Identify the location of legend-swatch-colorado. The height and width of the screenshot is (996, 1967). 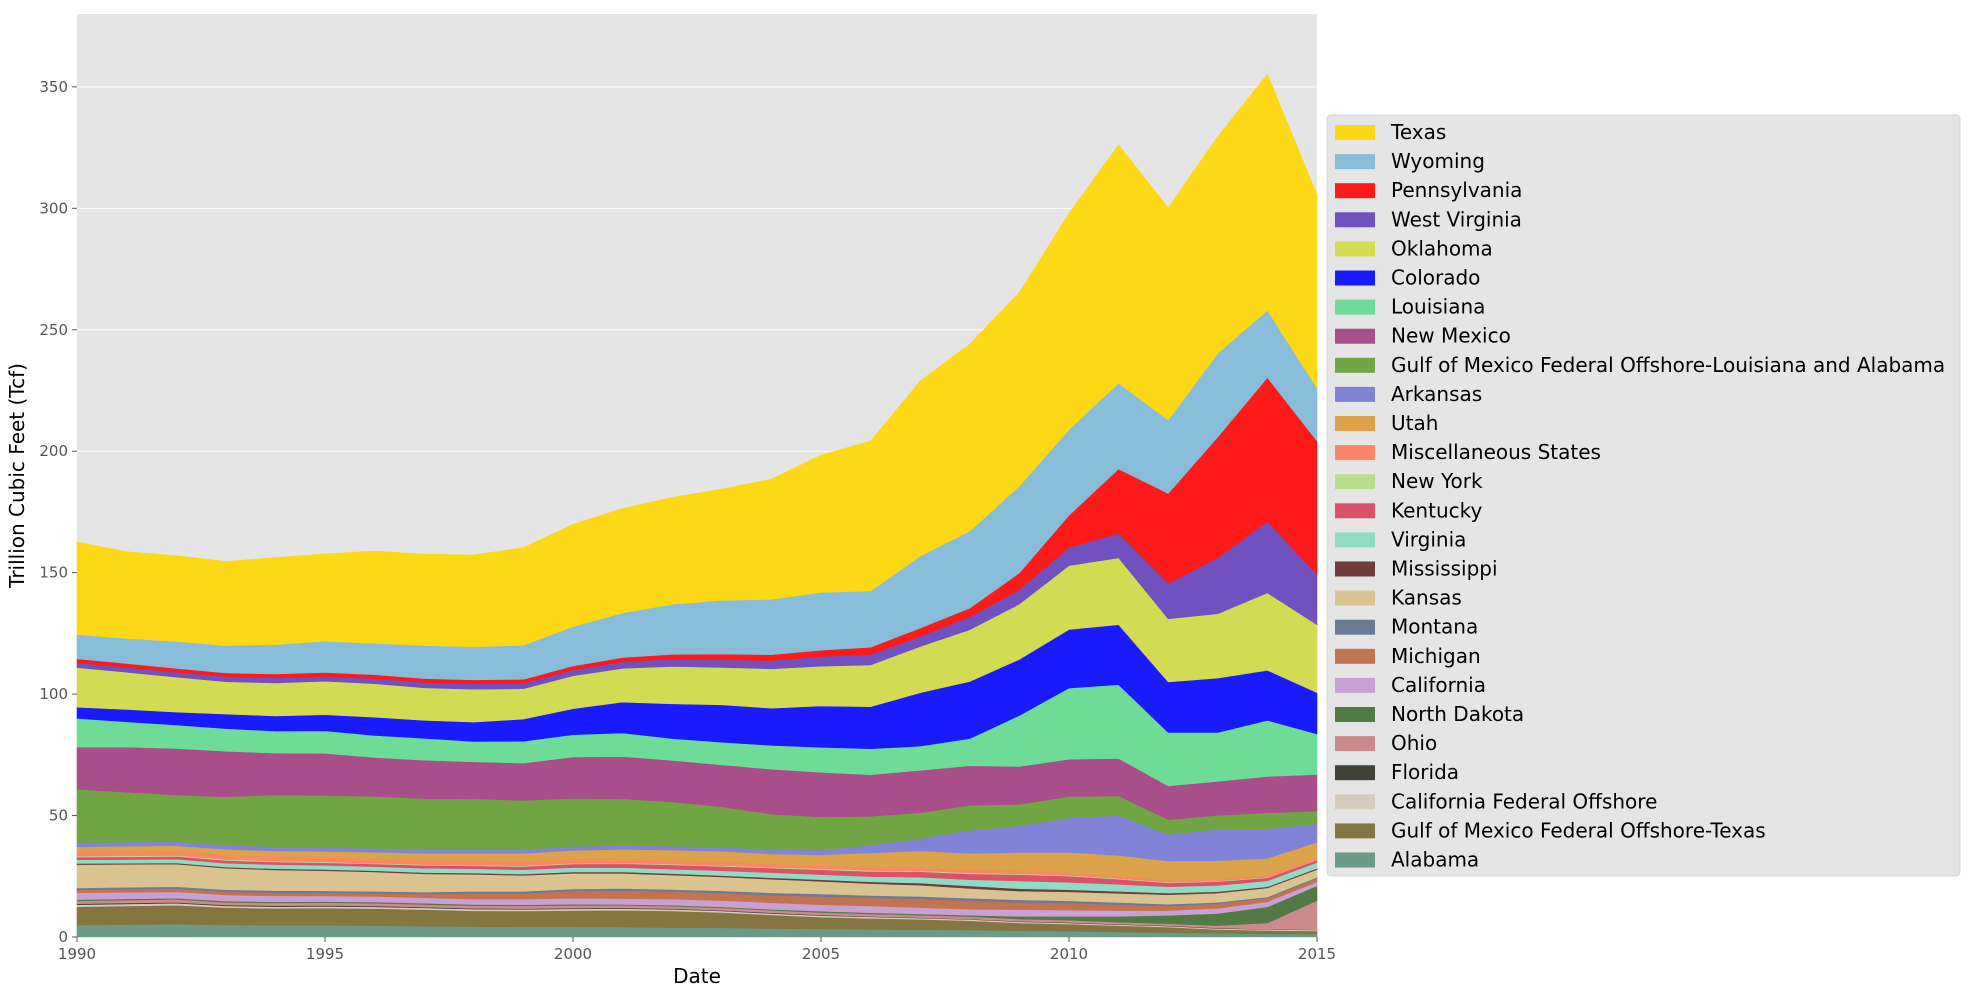
(1355, 278).